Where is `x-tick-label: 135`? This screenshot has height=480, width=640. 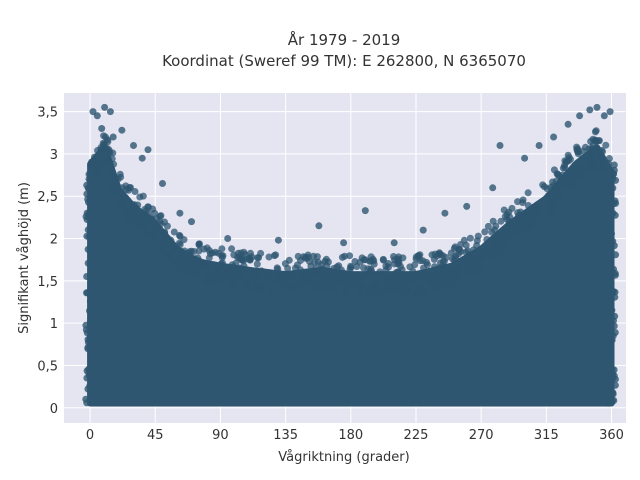
x-tick-label: 135 is located at coordinates (285, 435).